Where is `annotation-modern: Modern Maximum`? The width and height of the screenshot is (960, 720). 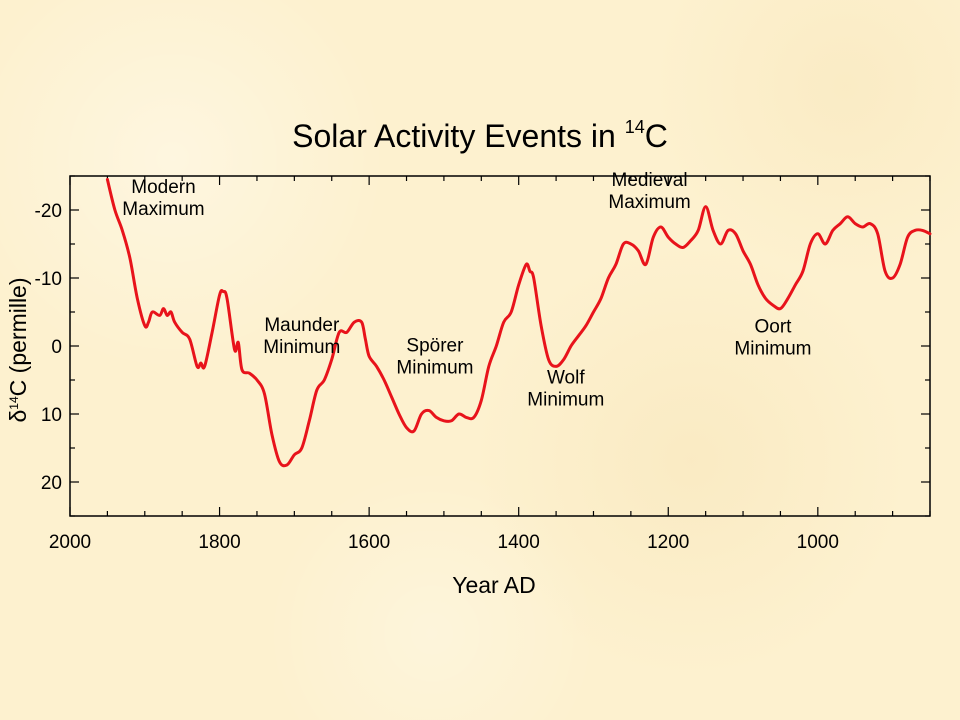 annotation-modern: Modern Maximum is located at coordinates (163, 198).